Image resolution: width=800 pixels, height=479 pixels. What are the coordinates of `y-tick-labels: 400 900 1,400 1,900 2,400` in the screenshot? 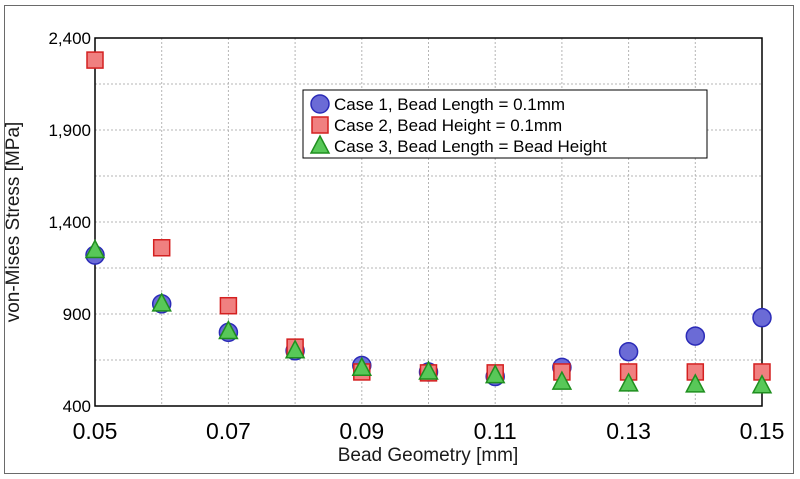 It's located at (69, 222).